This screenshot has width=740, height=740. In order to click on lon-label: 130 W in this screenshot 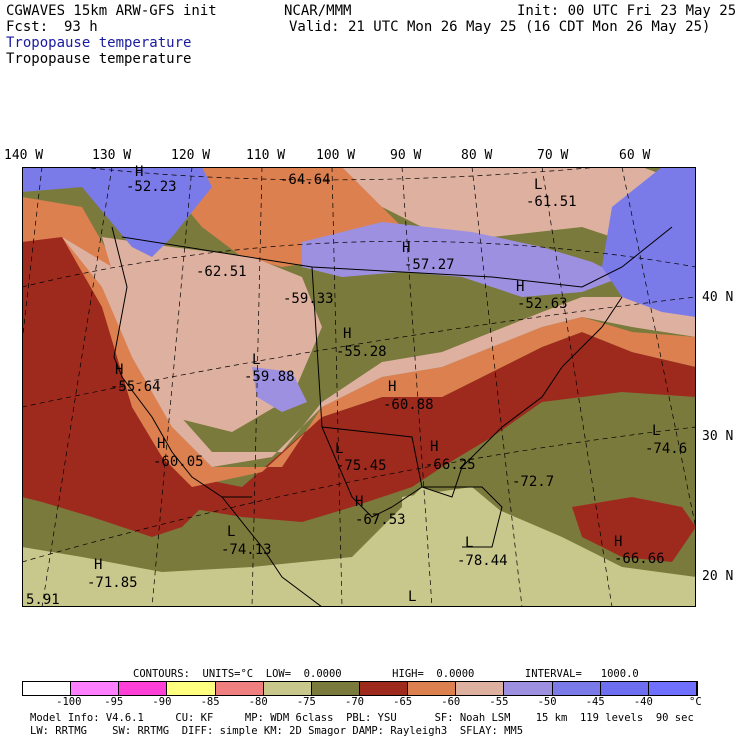, I will do `click(112, 155)`.